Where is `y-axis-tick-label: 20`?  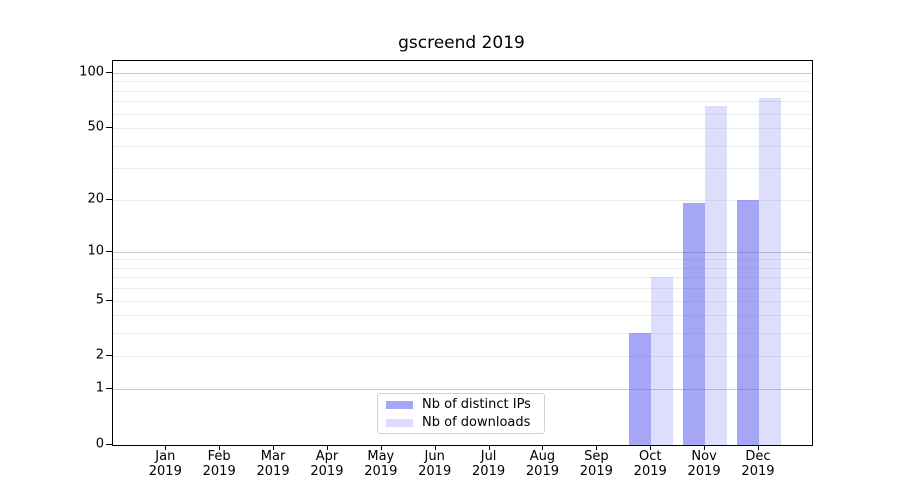
y-axis-tick-label: 20 is located at coordinates (95, 198).